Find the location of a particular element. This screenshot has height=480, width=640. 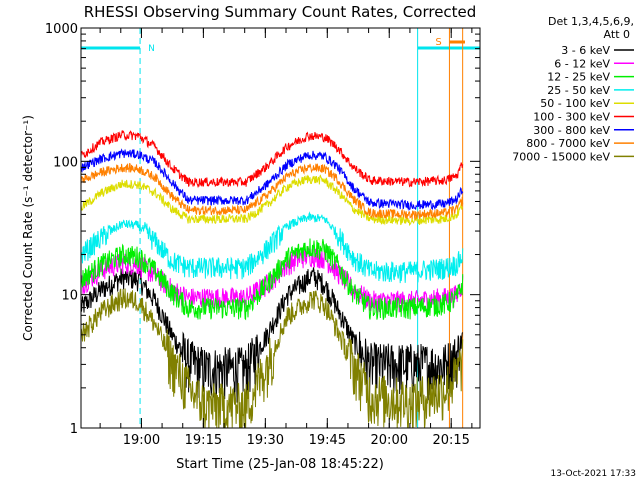

detector-line-2: Att 0 is located at coordinates (617, 34).